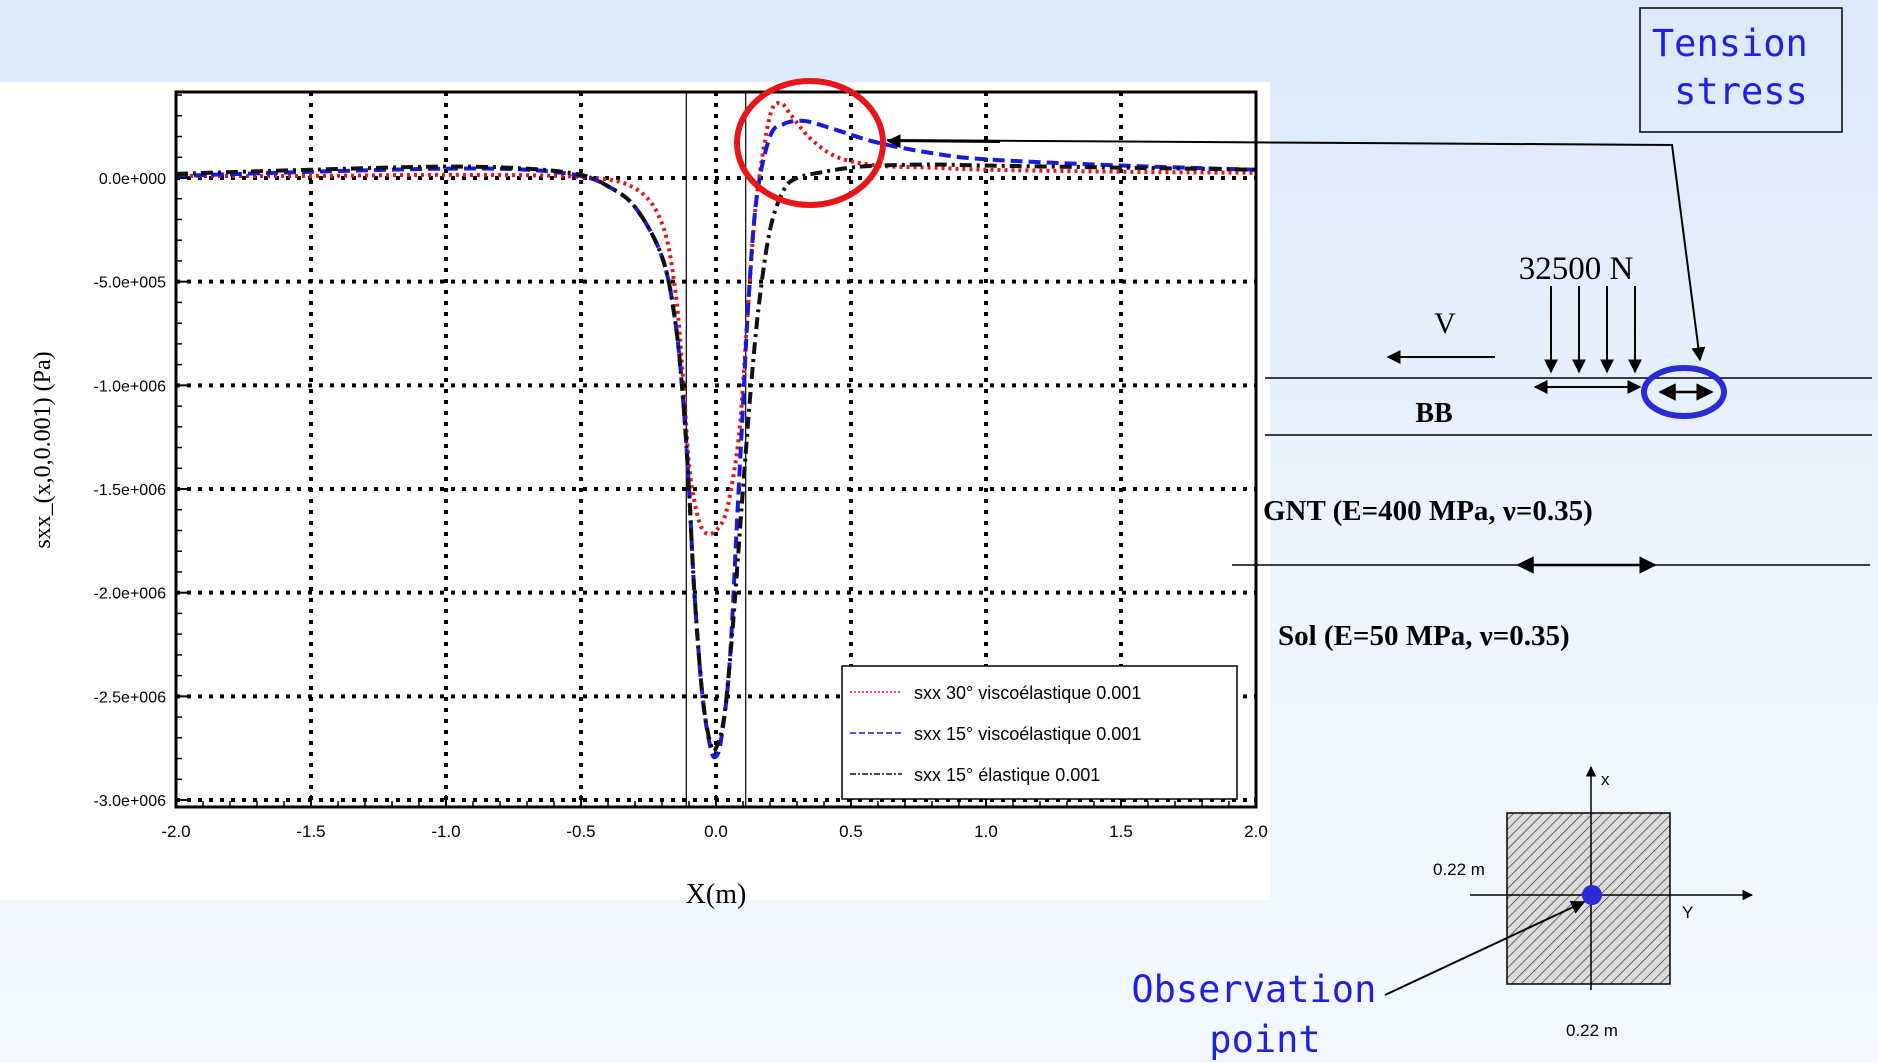  I want to click on x-tick-label: 0.5, so click(851, 831).